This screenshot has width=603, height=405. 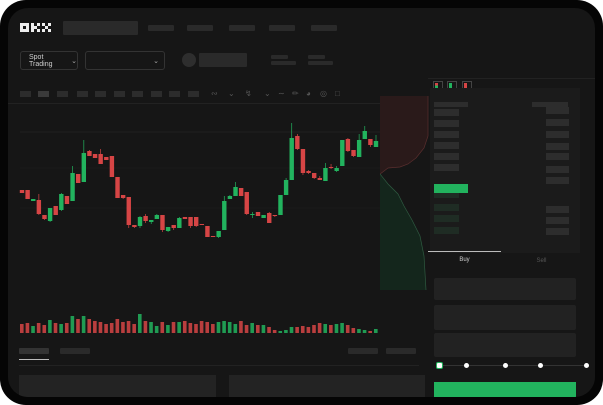 I want to click on slider-handle, so click(x=439, y=365).